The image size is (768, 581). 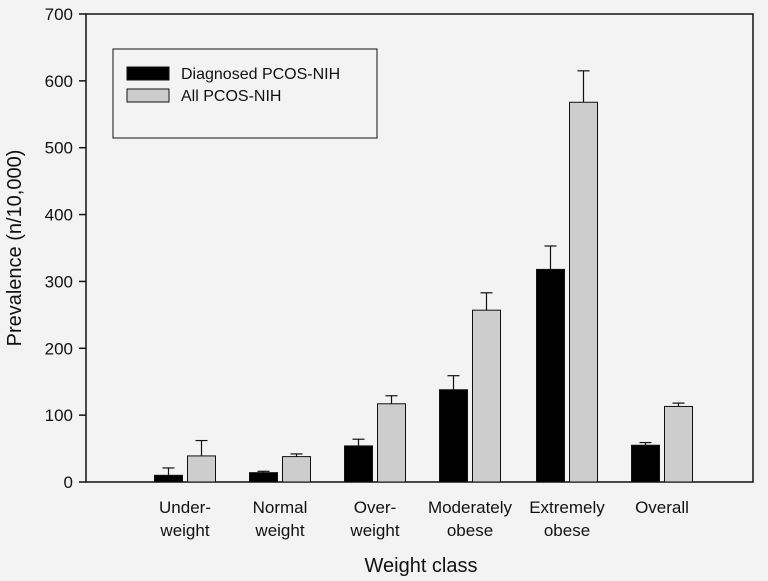 What do you see at coordinates (375, 507) in the screenshot?
I see `x-category-label: Over-` at bounding box center [375, 507].